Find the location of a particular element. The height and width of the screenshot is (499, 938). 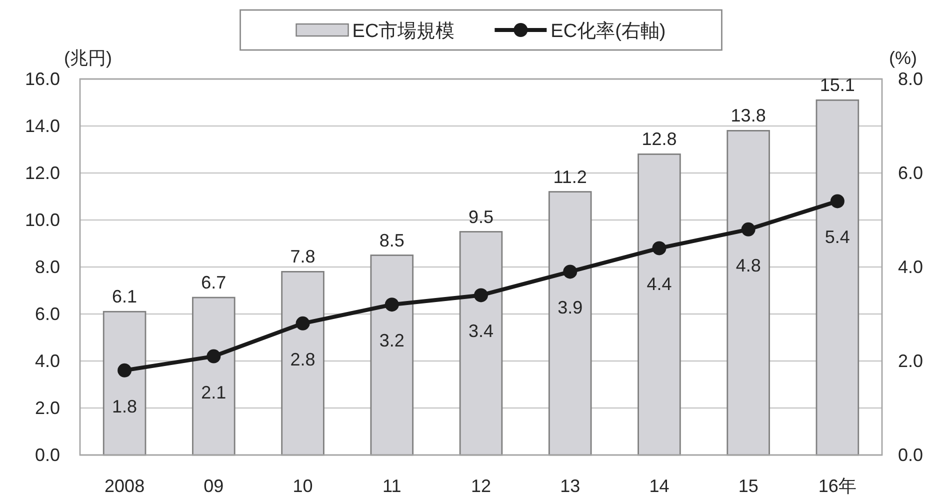

data-label: 12.8 is located at coordinates (659, 139).